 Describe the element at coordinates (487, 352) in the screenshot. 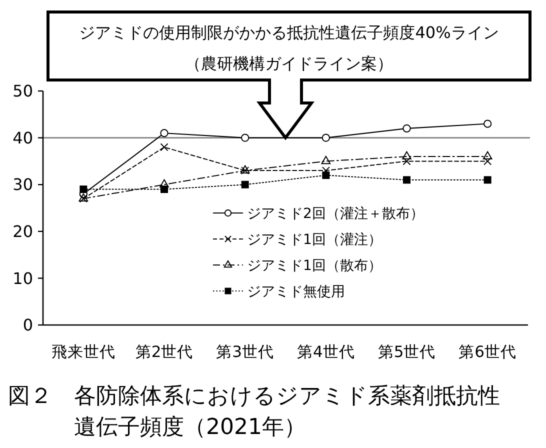

I see `x-tick-label: 第6世代` at that location.